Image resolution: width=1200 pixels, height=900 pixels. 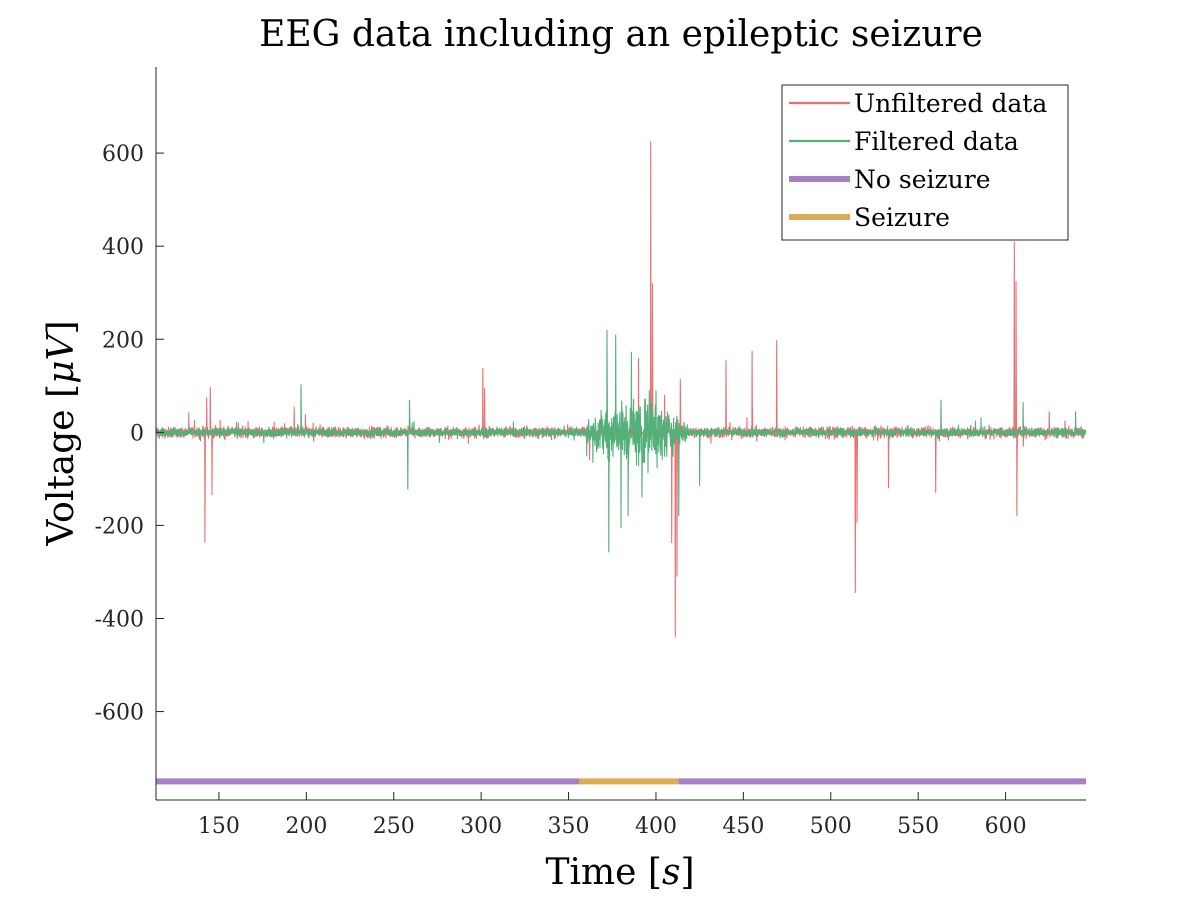 What do you see at coordinates (743, 826) in the screenshot?
I see `x-tick-label: 450` at bounding box center [743, 826].